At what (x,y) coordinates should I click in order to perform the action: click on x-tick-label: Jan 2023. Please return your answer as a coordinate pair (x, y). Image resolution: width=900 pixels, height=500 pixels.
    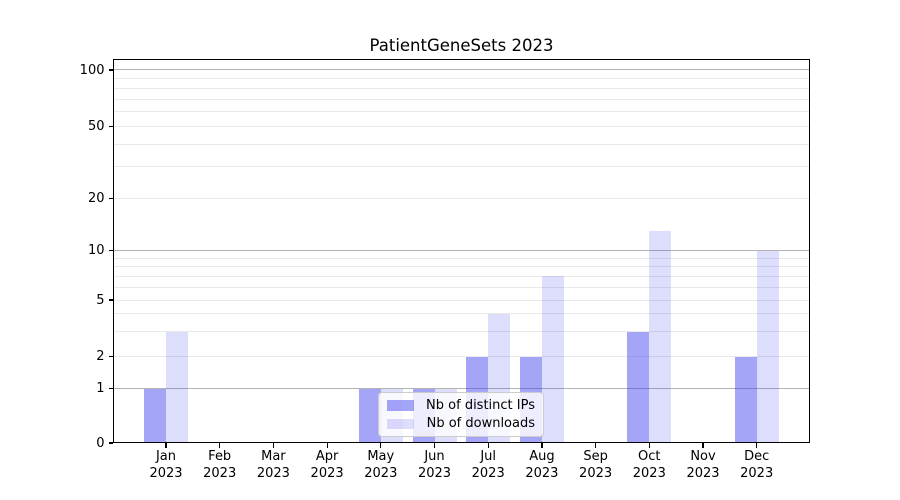
    Looking at the image, I should click on (166, 465).